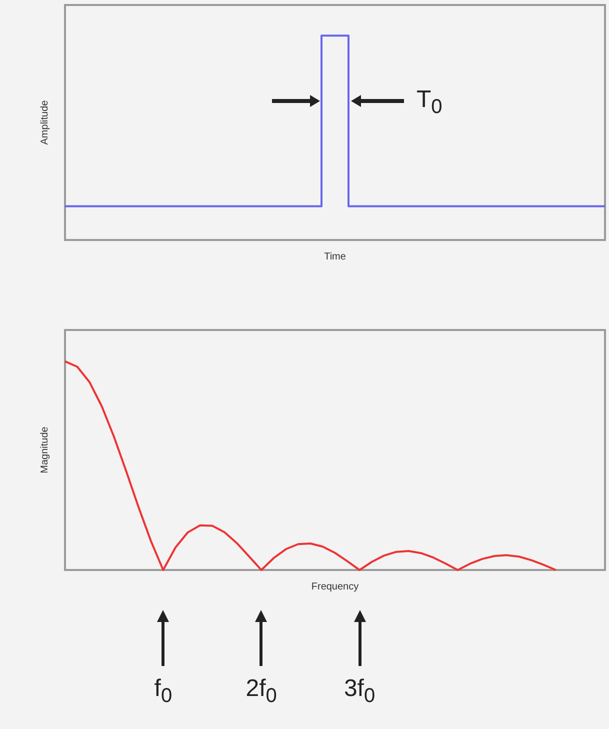 The height and width of the screenshot is (729, 609). I want to click on x-axis-title: Time, so click(335, 257).